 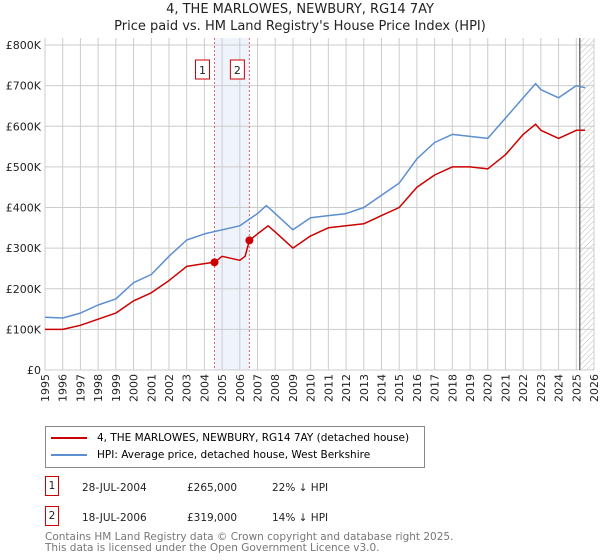 What do you see at coordinates (311, 388) in the screenshot?
I see `x-tick-label: 2010` at bounding box center [311, 388].